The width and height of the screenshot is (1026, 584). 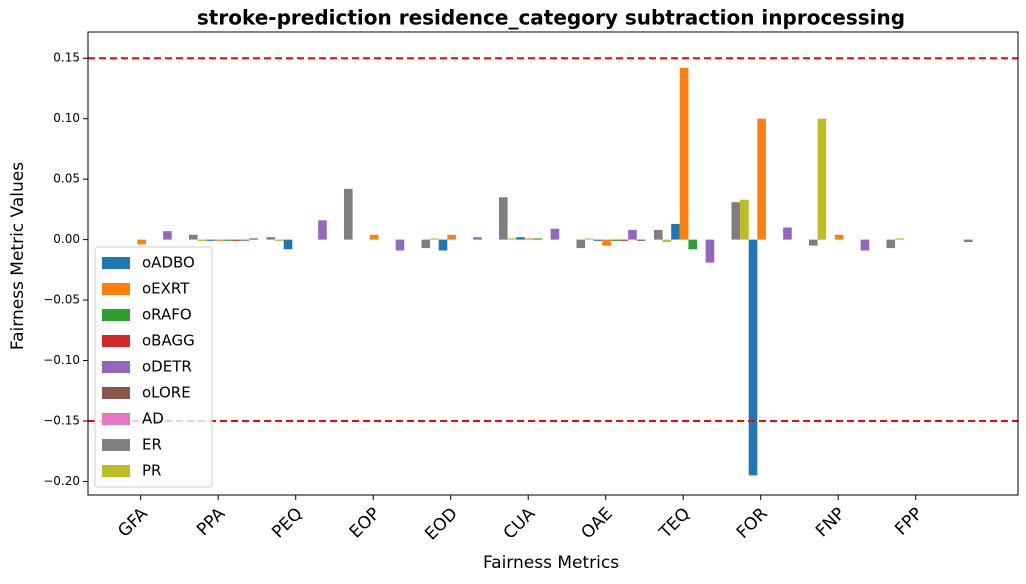 What do you see at coordinates (166, 393) in the screenshot?
I see `legend-label: oLORE` at bounding box center [166, 393].